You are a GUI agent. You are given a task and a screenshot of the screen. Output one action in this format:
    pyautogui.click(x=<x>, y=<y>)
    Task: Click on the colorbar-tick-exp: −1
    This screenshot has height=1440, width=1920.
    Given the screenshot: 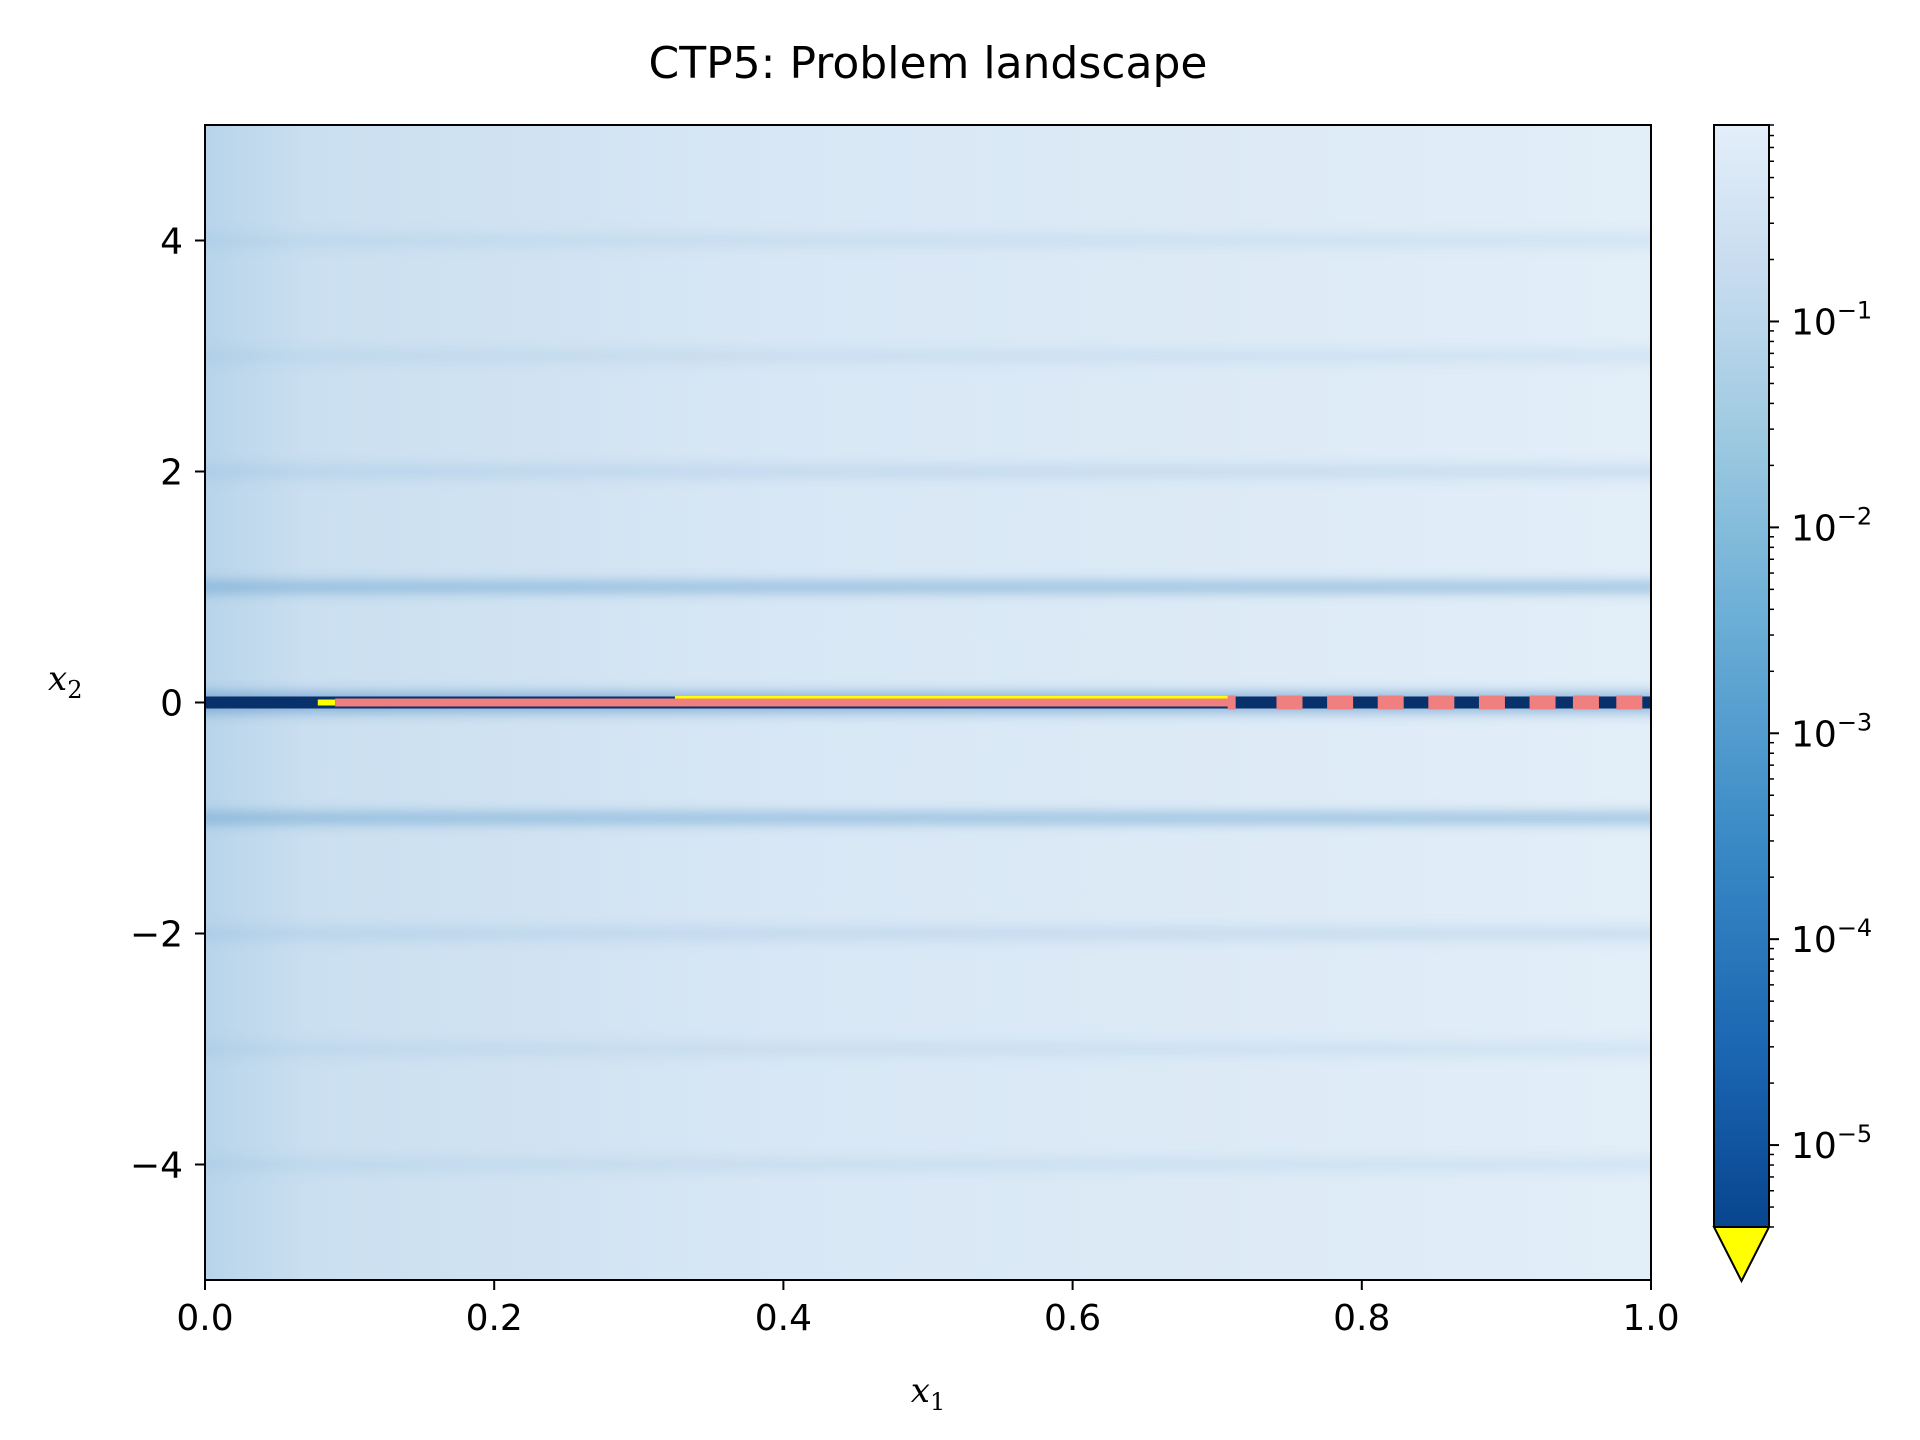 What is the action you would take?
    pyautogui.click(x=1854, y=310)
    